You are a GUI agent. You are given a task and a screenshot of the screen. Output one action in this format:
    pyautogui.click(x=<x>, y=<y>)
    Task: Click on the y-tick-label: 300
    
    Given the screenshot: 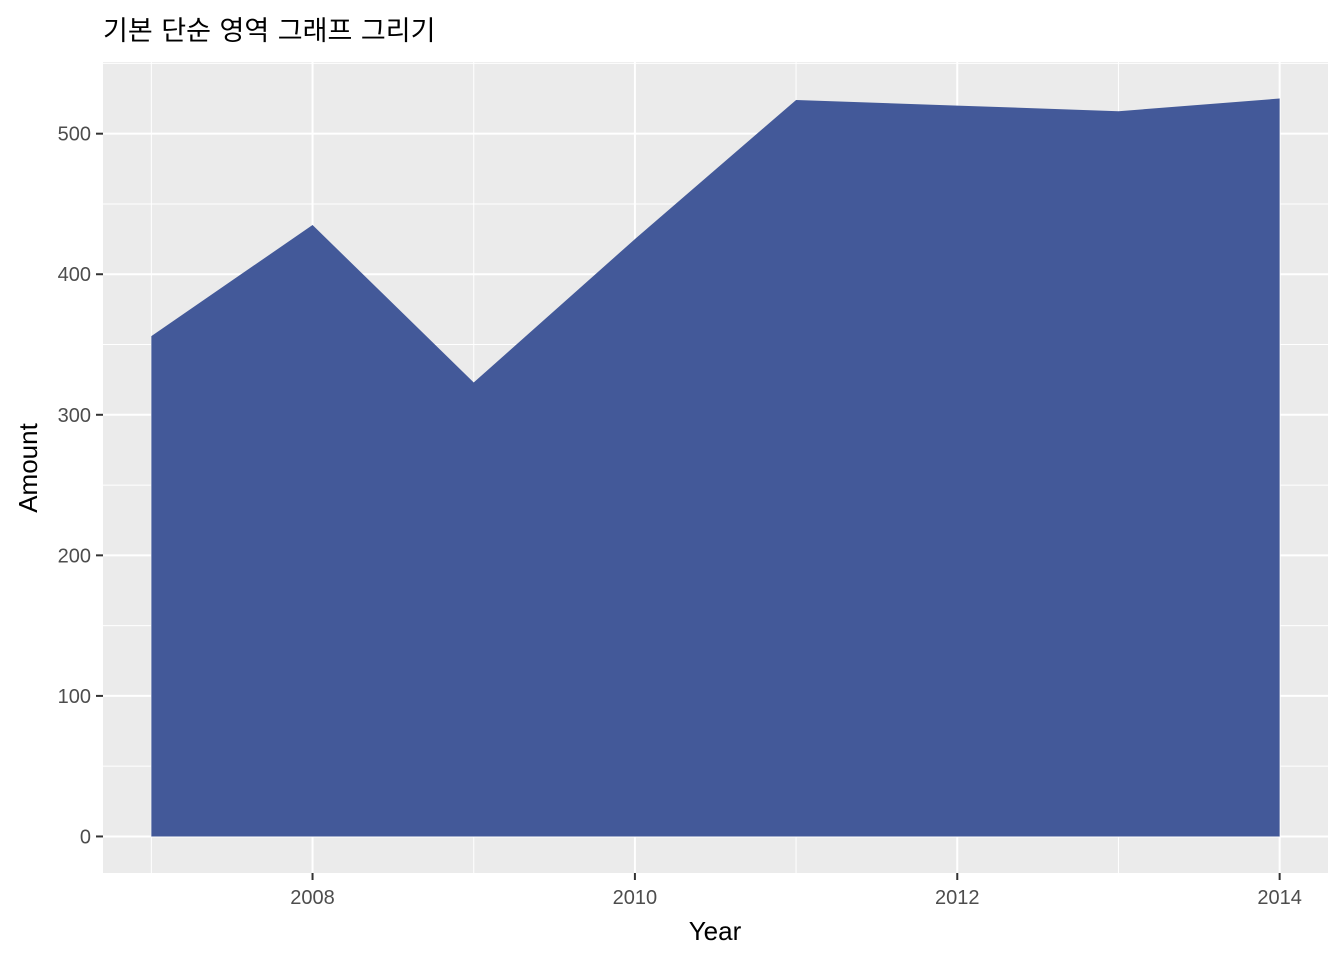 What is the action you would take?
    pyautogui.click(x=74, y=416)
    